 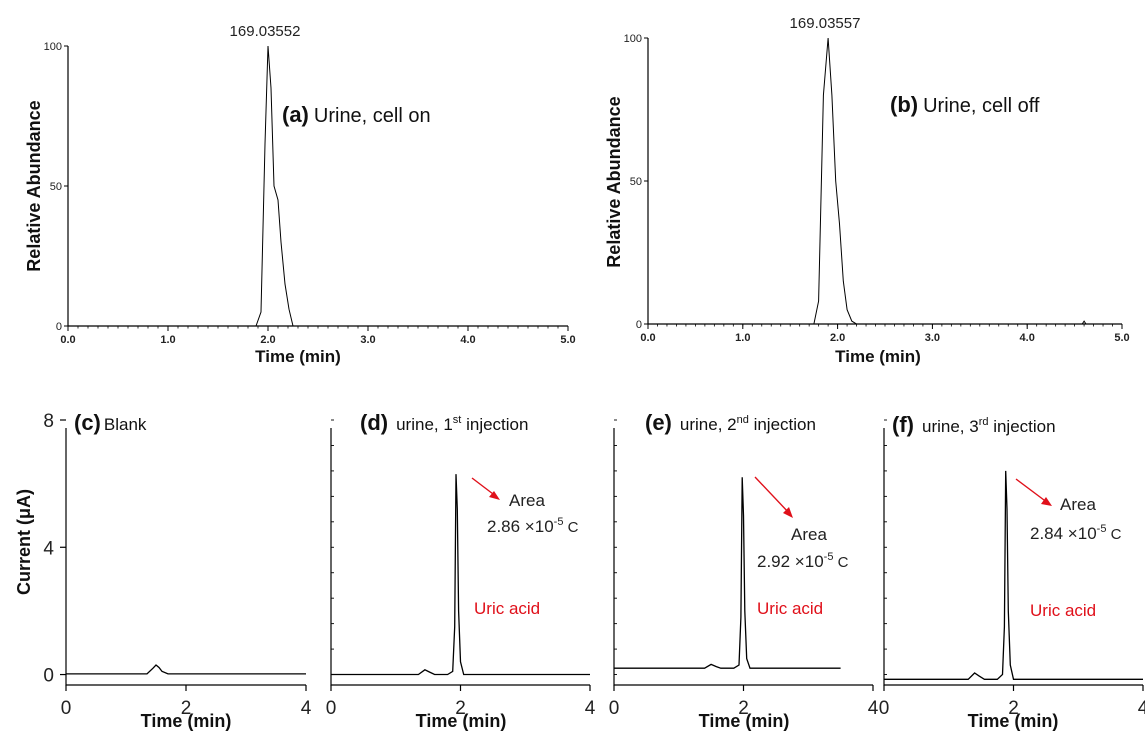 I want to click on area-value-e: 2.92 ×10-5 C, so click(x=803, y=561).